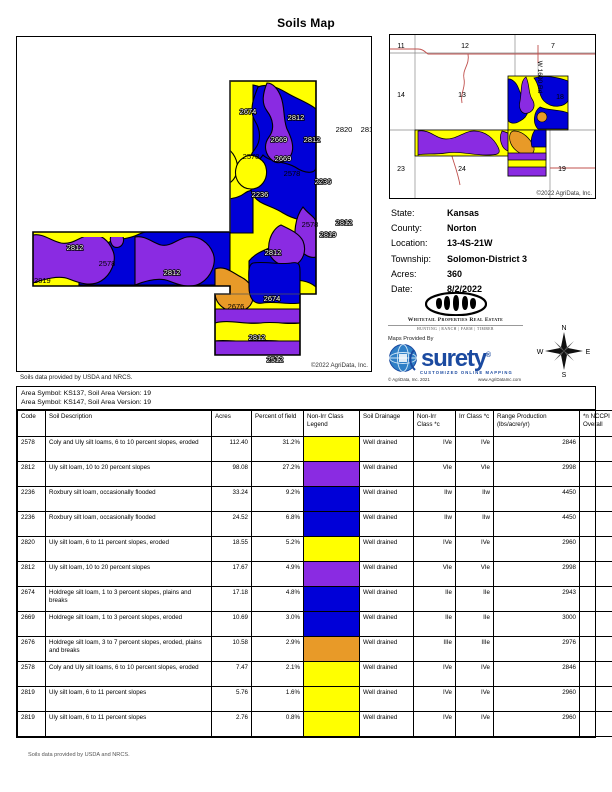 The height and width of the screenshot is (792, 612). Describe the element at coordinates (536, 423) in the screenshot. I see `col-header-range-production: Range Production (lbs/acre/yr)` at that location.